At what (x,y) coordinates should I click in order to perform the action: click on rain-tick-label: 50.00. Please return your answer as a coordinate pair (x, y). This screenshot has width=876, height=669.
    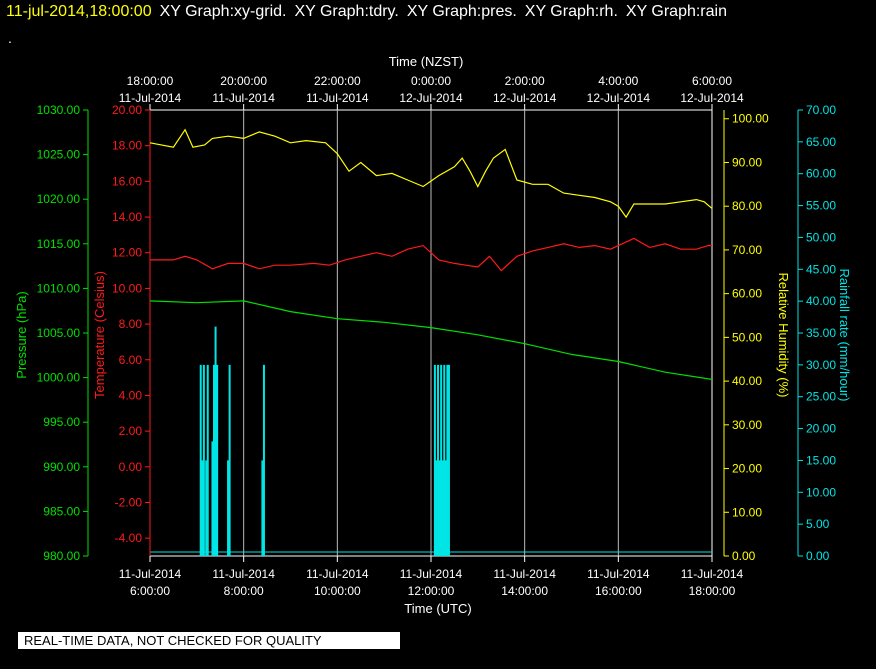
    Looking at the image, I should click on (821, 237).